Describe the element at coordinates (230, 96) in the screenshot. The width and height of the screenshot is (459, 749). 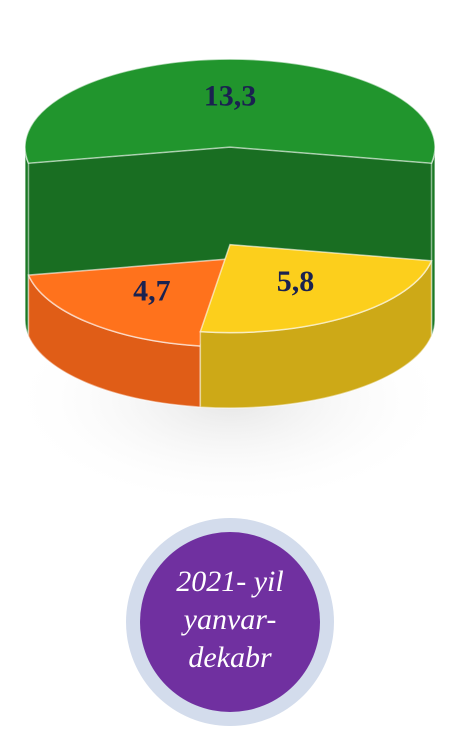
I see `data-label: 13,3` at that location.